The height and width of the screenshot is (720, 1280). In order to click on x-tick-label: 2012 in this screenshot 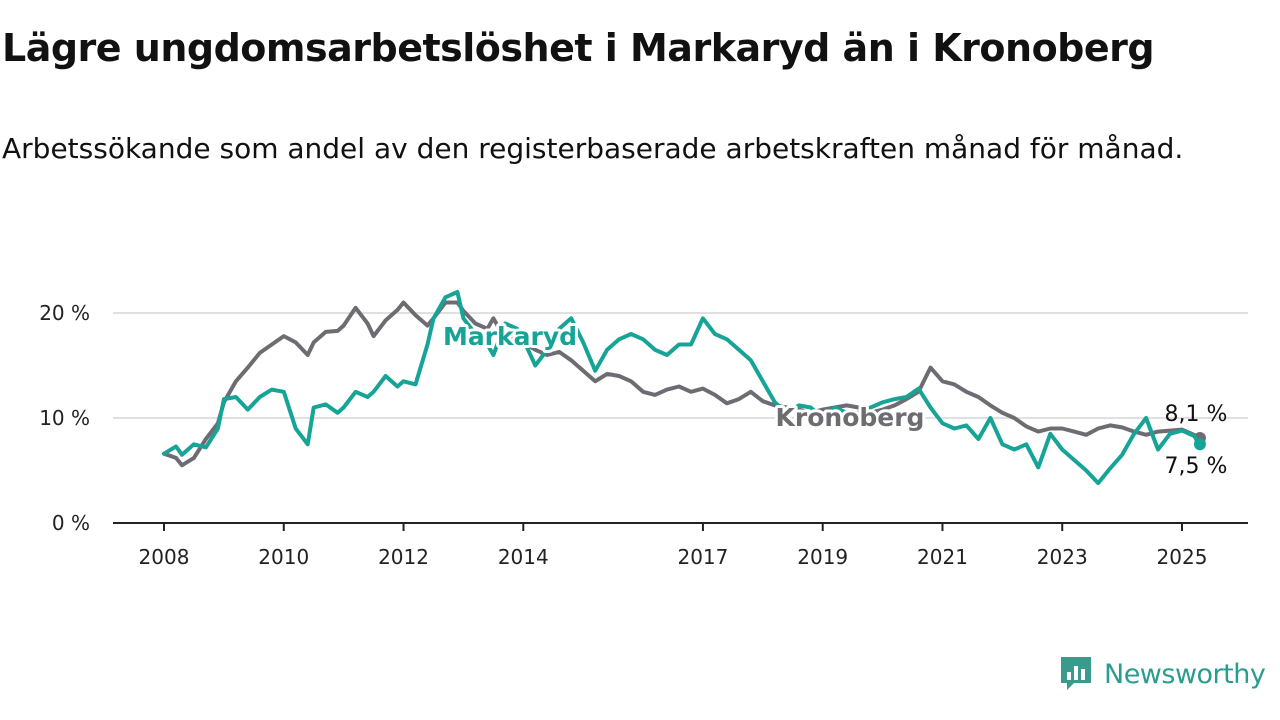, I will do `click(403, 557)`.